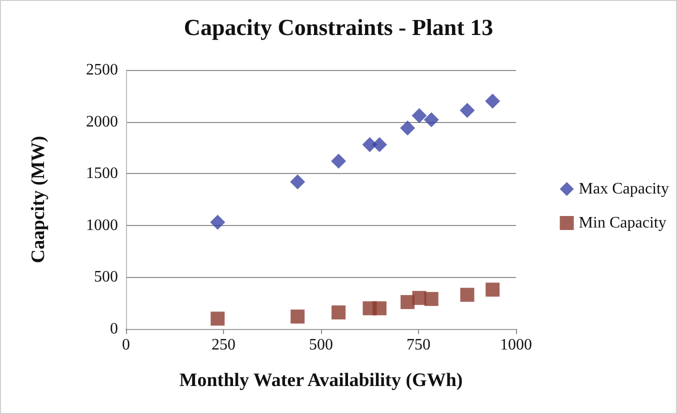 This screenshot has width=677, height=414. Describe the element at coordinates (516, 345) in the screenshot. I see `x-tick-label: 1000` at that location.